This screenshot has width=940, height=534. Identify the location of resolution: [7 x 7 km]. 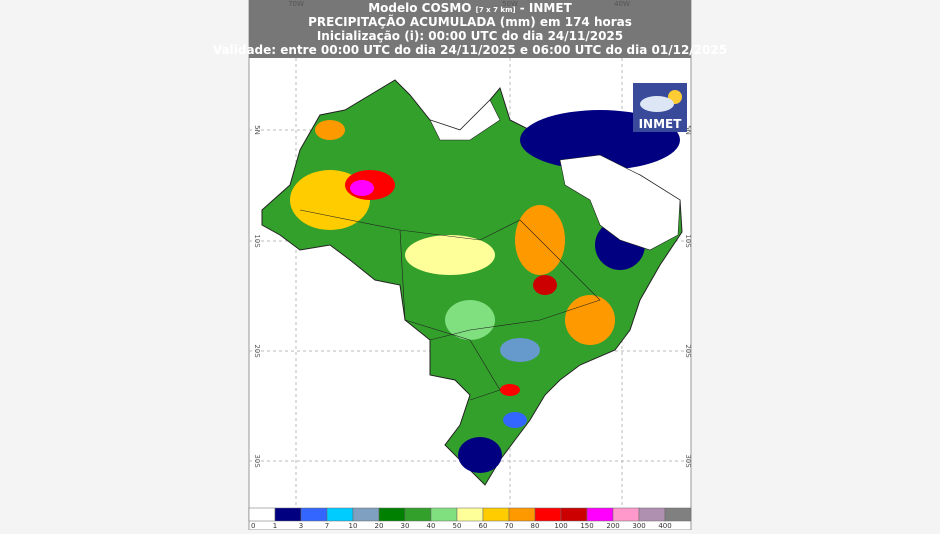
(496, 10).